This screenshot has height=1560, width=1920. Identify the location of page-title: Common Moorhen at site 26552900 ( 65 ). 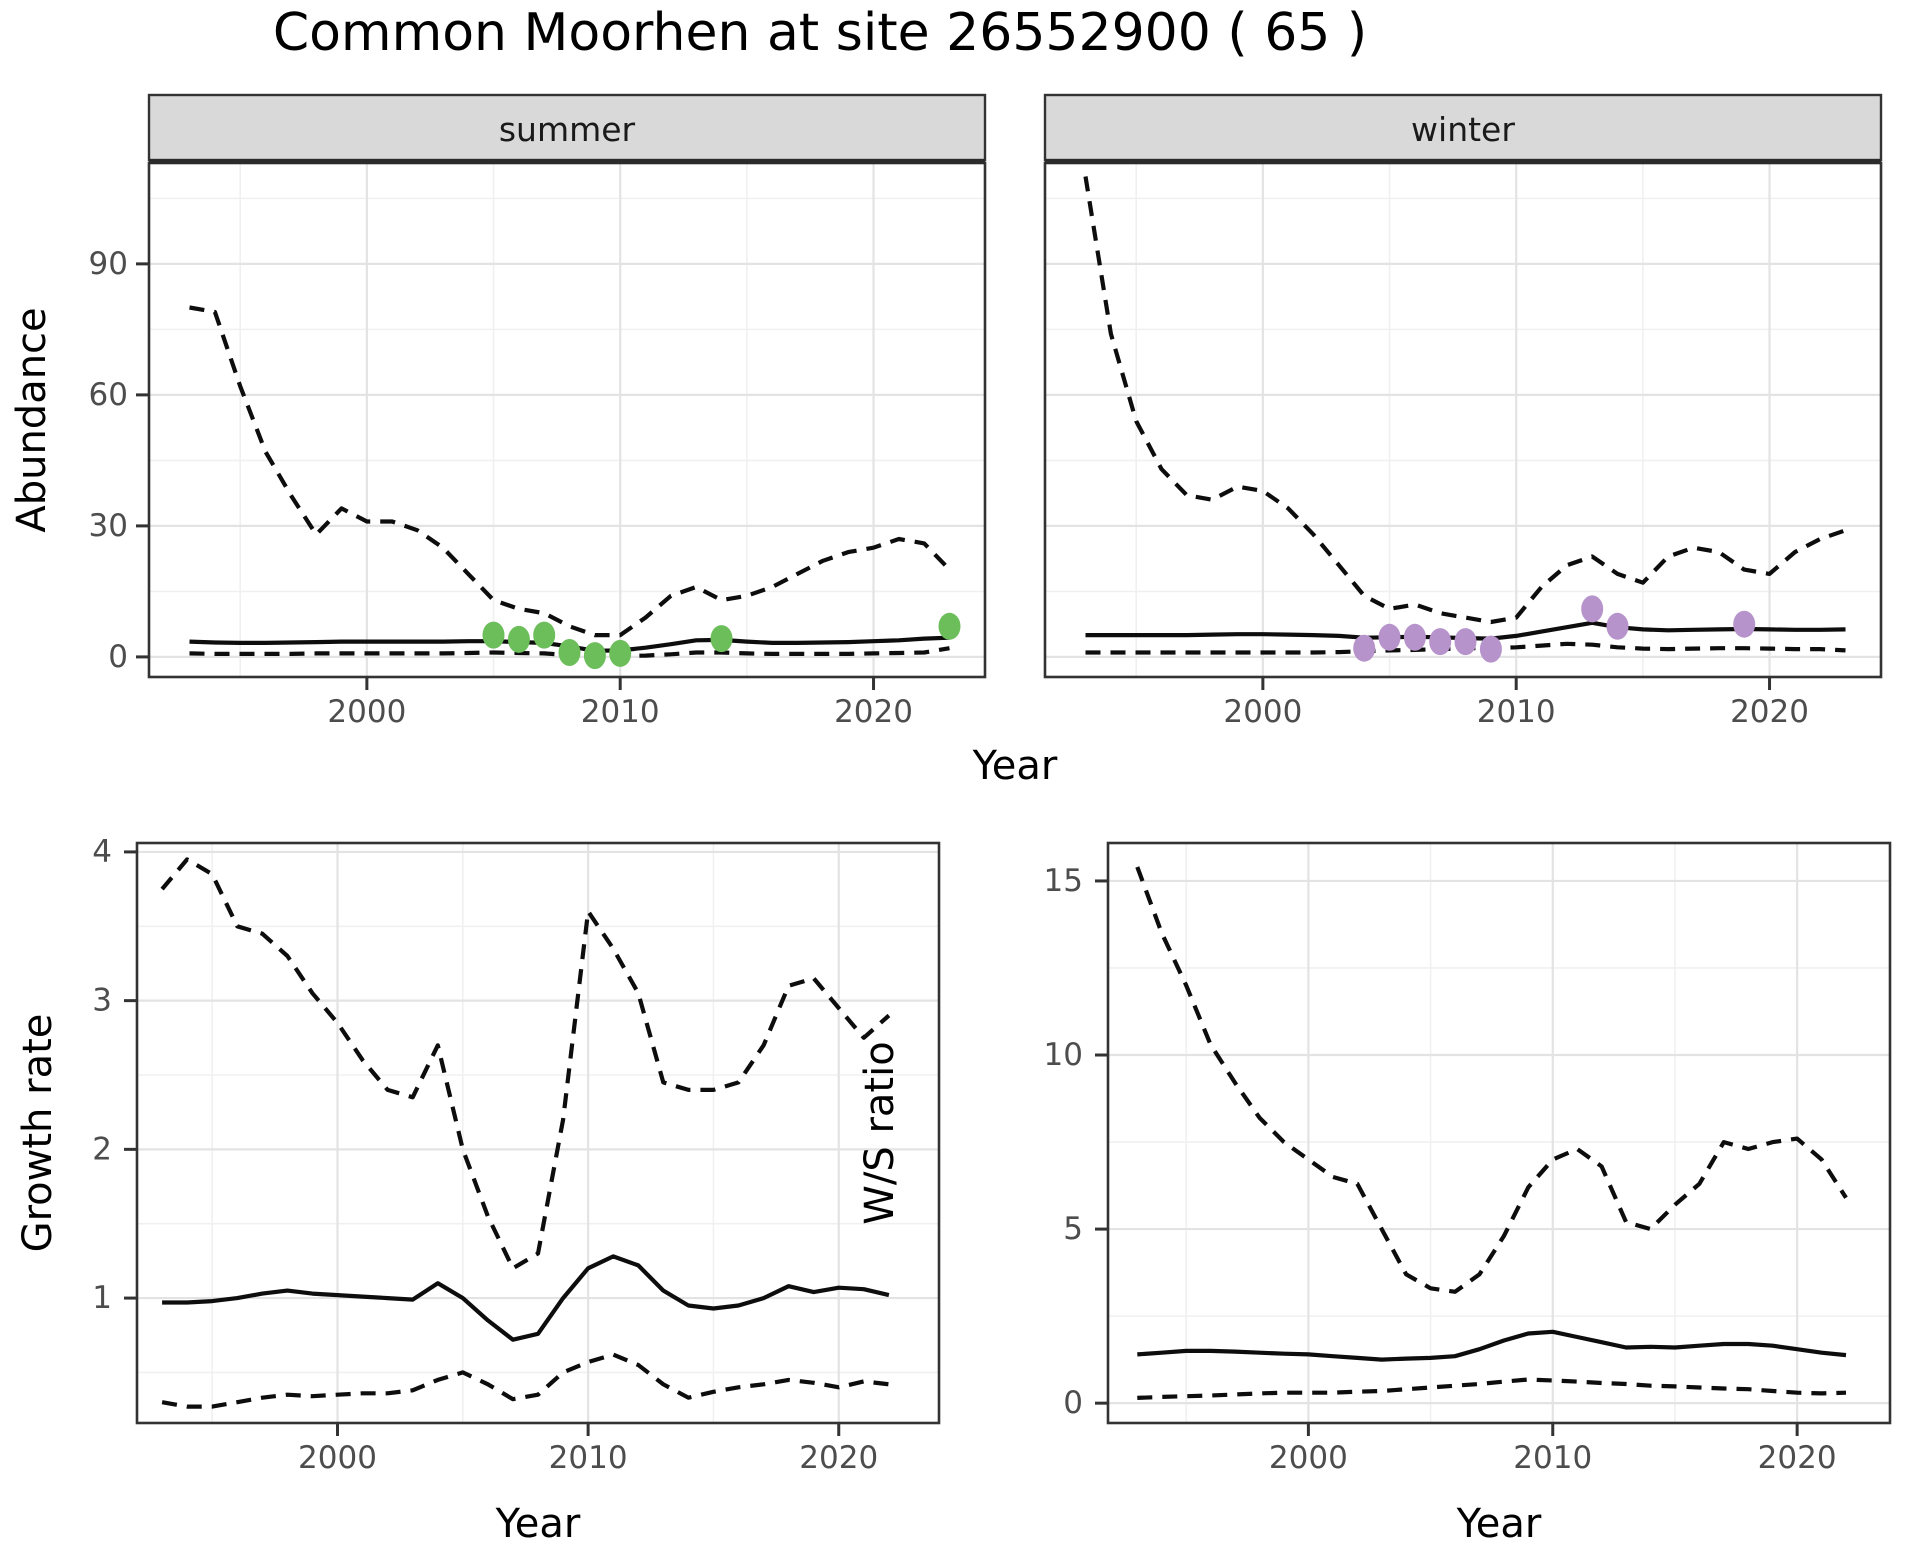
(820, 33).